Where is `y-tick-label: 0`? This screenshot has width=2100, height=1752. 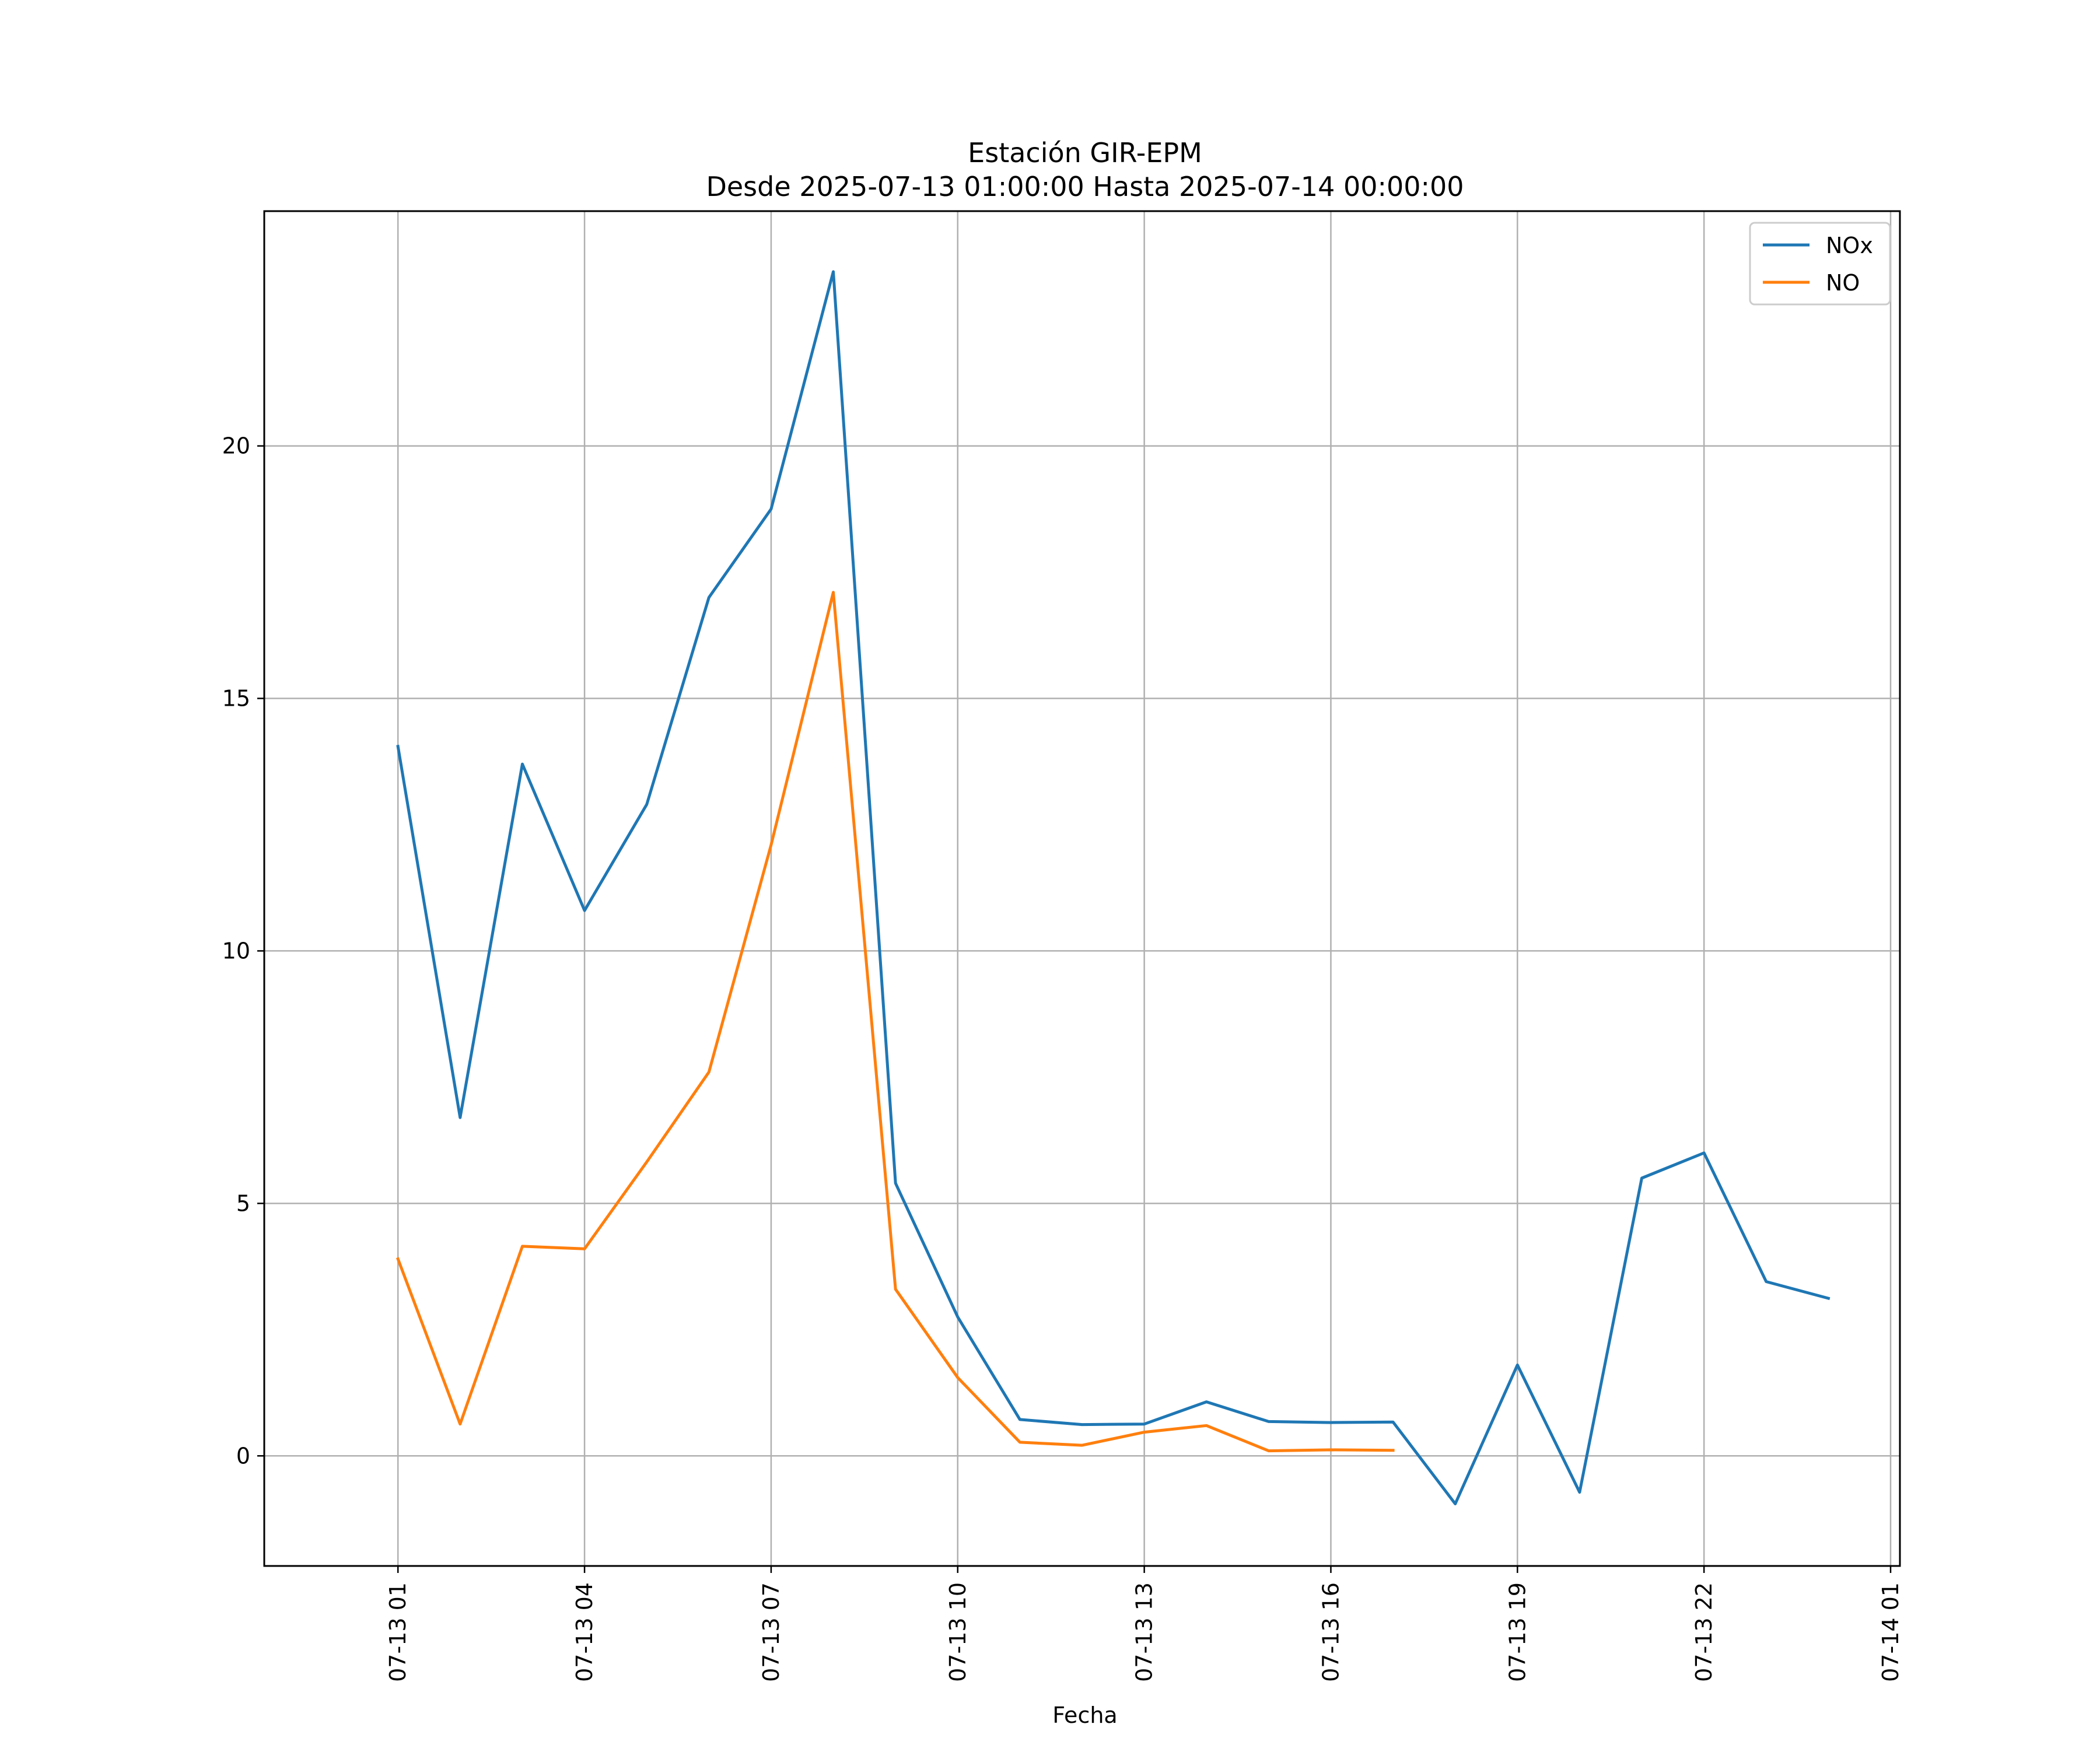 y-tick-label: 0 is located at coordinates (243, 1456).